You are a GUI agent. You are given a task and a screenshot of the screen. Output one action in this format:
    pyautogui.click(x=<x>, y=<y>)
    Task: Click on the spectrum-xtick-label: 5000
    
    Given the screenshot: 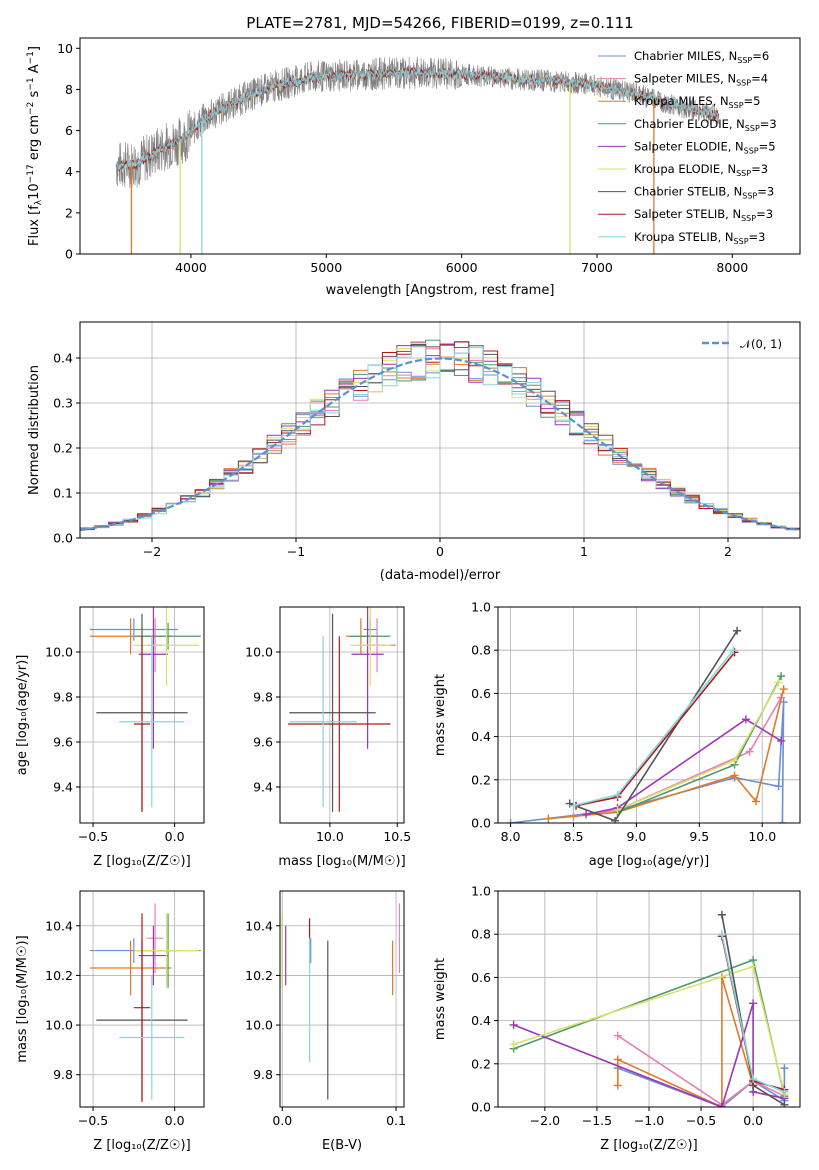 What is the action you would take?
    pyautogui.click(x=326, y=267)
    